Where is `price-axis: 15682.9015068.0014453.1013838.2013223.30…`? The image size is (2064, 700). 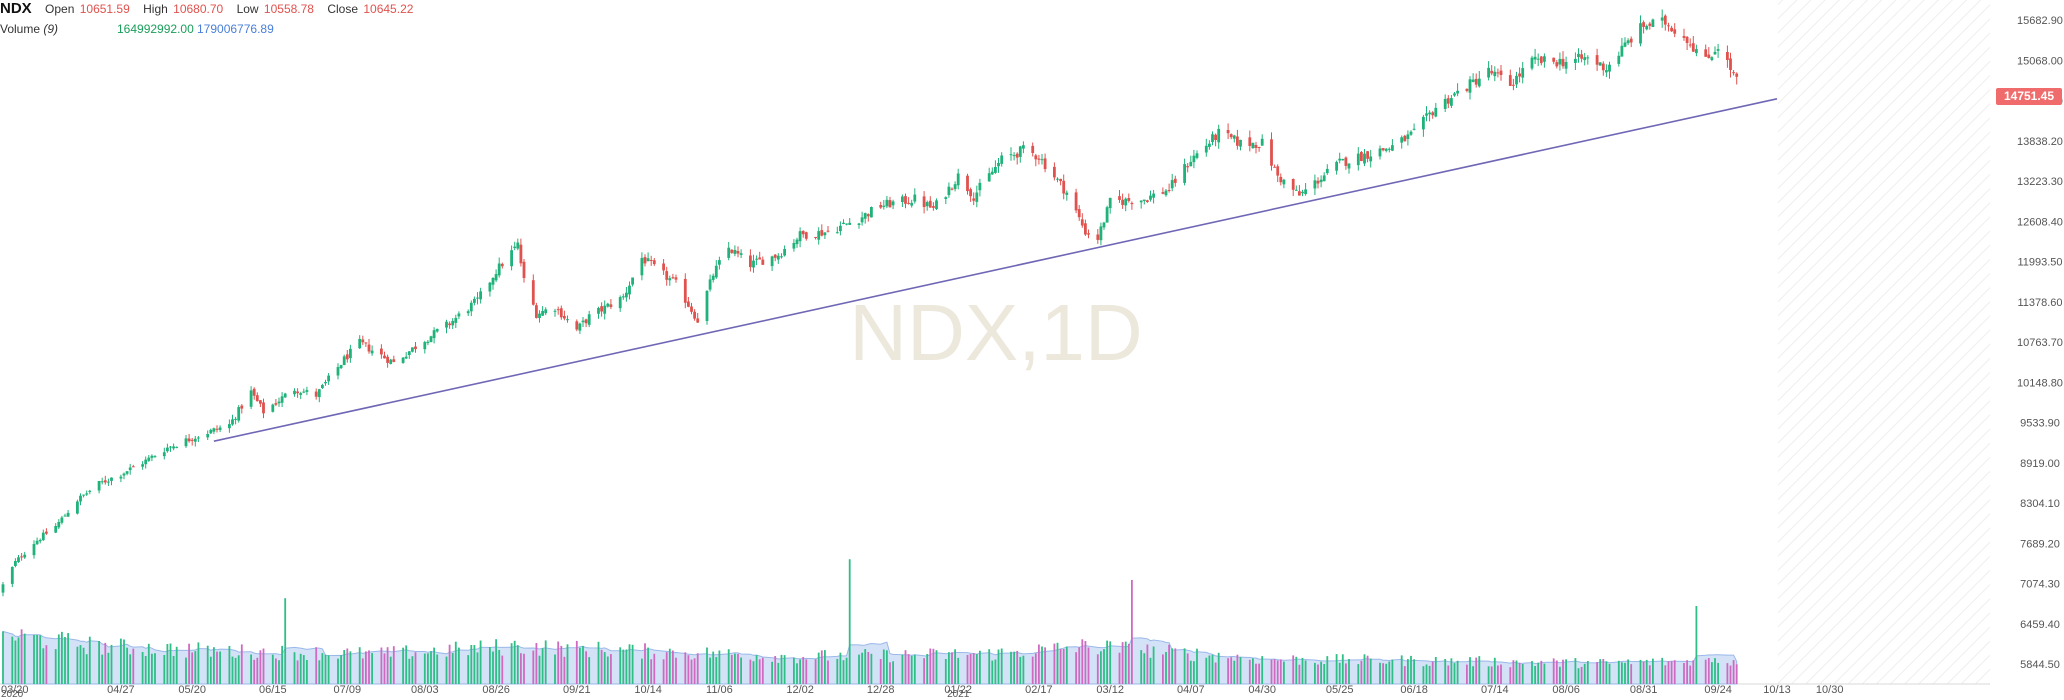
price-axis: 15682.9015068.0014453.1013838.2013223.30… is located at coordinates (2040, 343).